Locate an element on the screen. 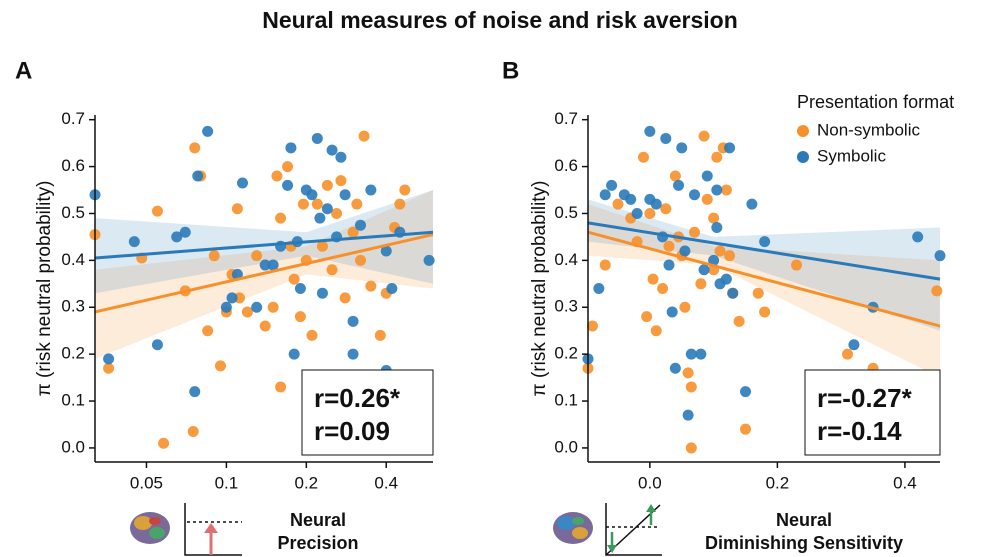 This screenshot has height=557, width=1000. x-tick-label: 0.0 is located at coordinates (650, 482).